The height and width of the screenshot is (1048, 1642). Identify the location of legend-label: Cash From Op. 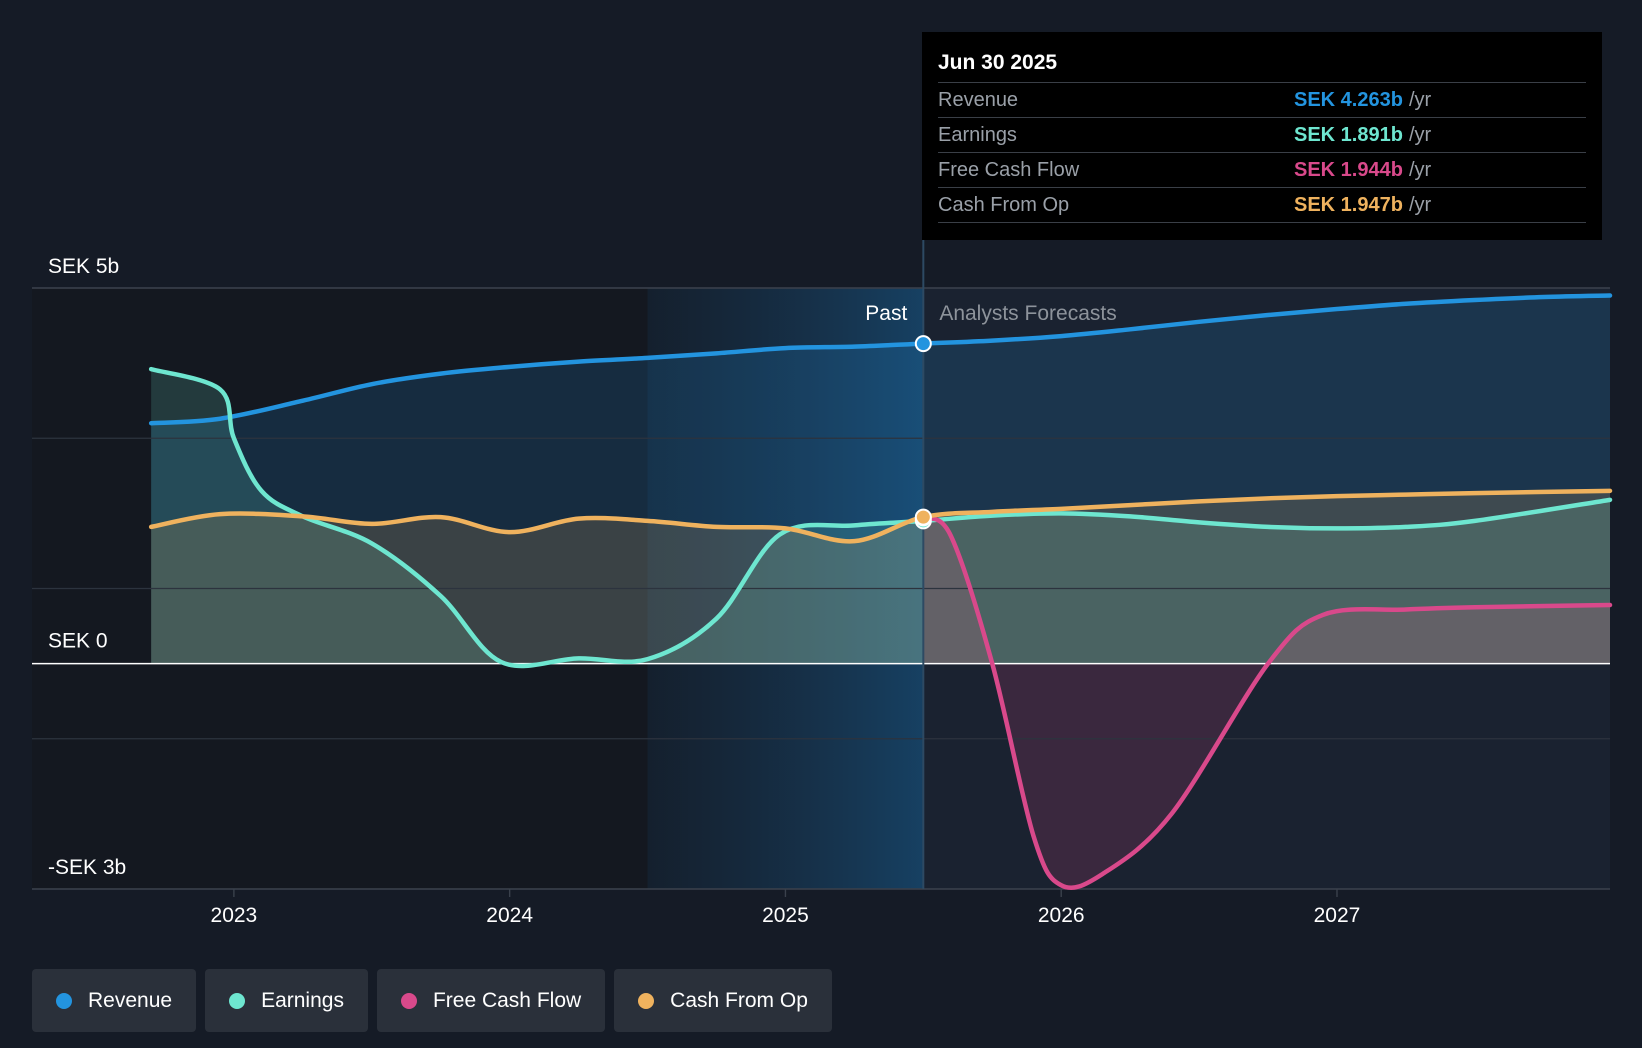
(739, 1000).